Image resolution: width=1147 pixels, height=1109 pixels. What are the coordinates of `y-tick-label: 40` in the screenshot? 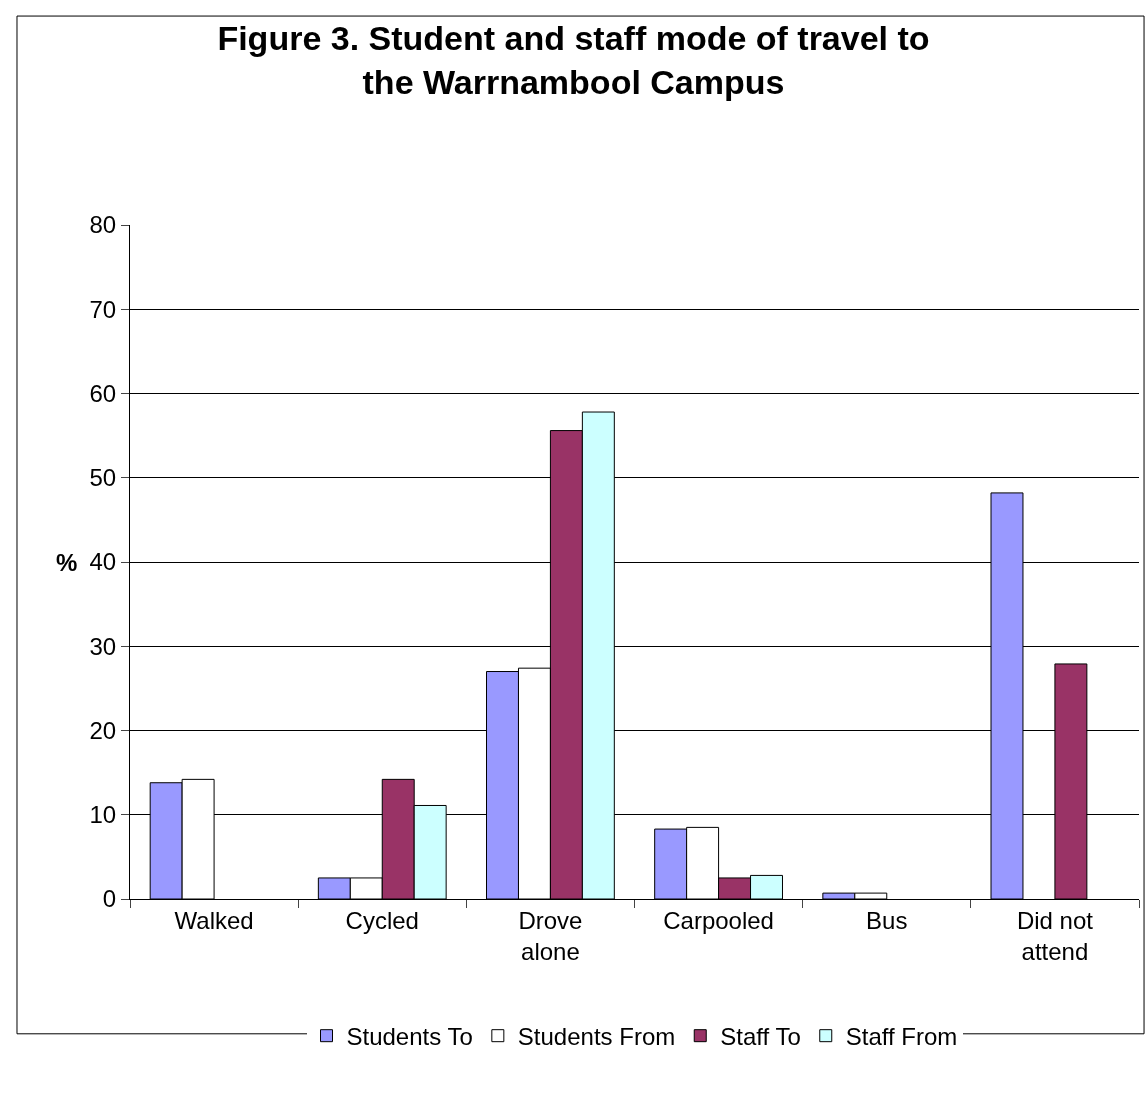 It's located at (103, 562).